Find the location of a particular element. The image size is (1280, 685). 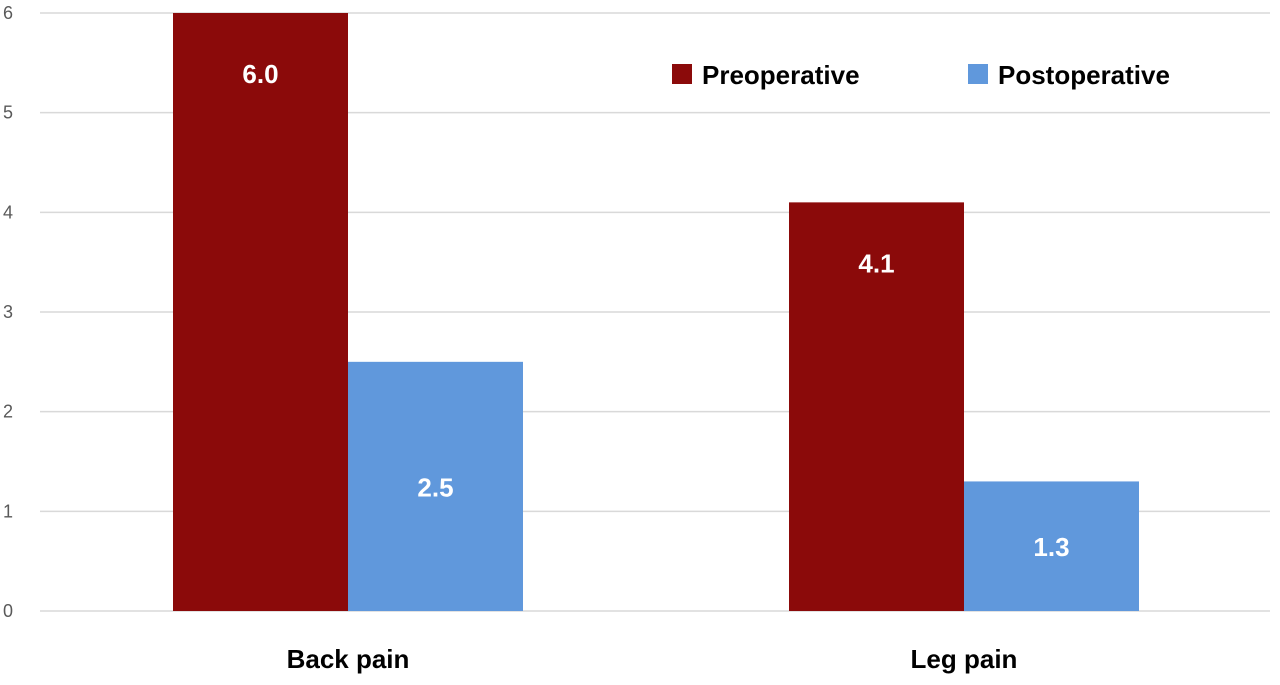

bar-postoperative-leg-pain is located at coordinates (1051, 546).